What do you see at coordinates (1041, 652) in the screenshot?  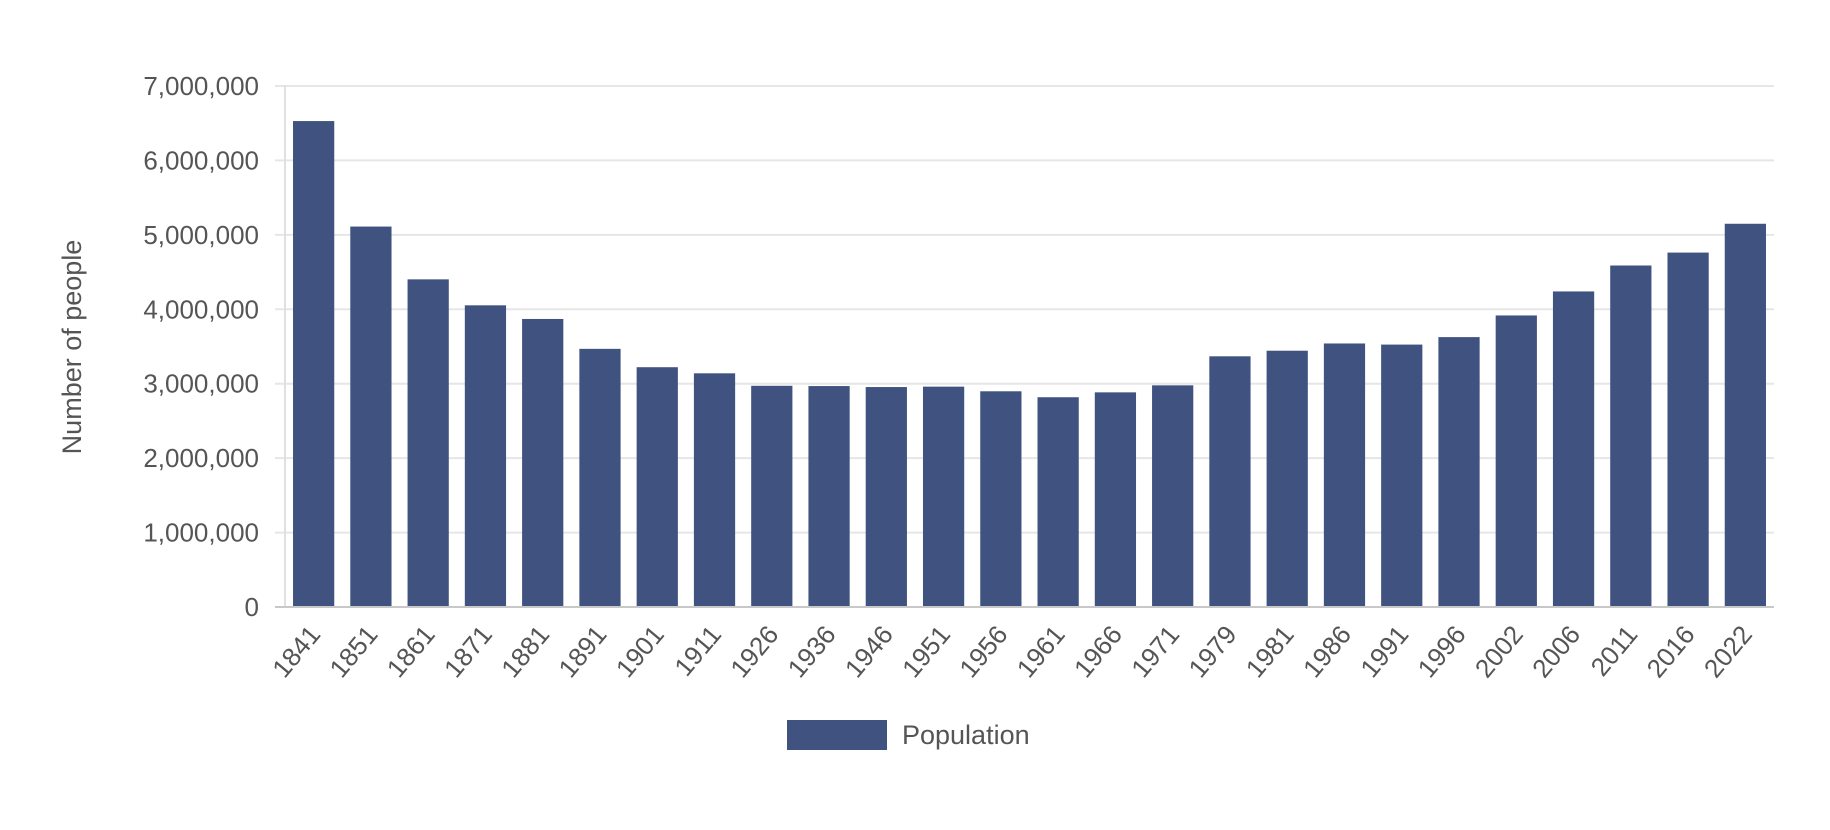 I see `x-tick-label: 1961` at bounding box center [1041, 652].